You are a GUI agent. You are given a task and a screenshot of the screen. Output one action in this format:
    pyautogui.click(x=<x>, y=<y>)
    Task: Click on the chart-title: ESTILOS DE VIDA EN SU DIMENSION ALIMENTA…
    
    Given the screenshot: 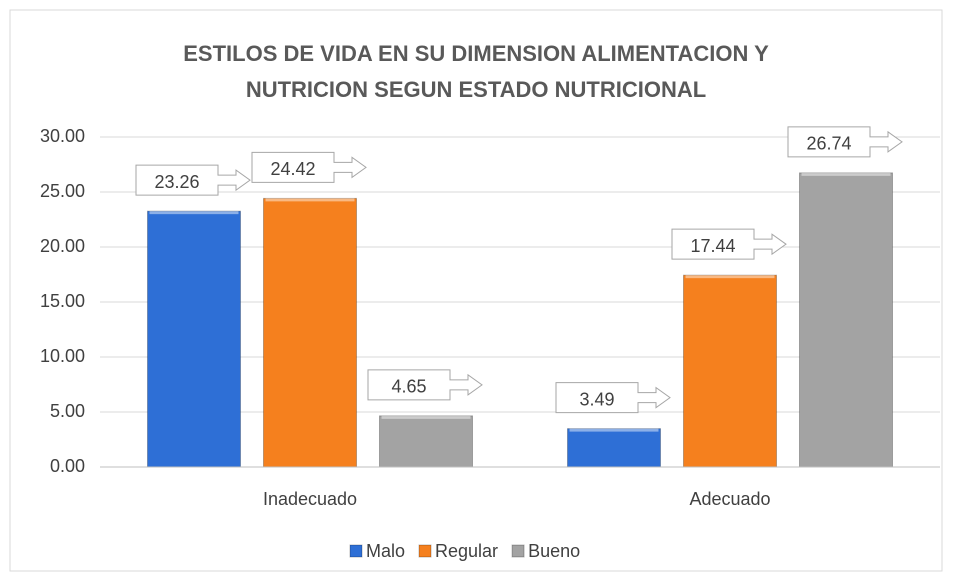 What is the action you would take?
    pyautogui.click(x=476, y=71)
    